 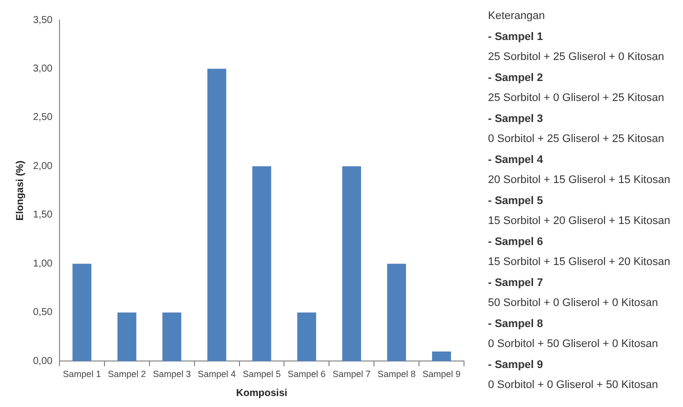 What do you see at coordinates (516, 37) in the screenshot?
I see `text: - Sampel 1` at bounding box center [516, 37].